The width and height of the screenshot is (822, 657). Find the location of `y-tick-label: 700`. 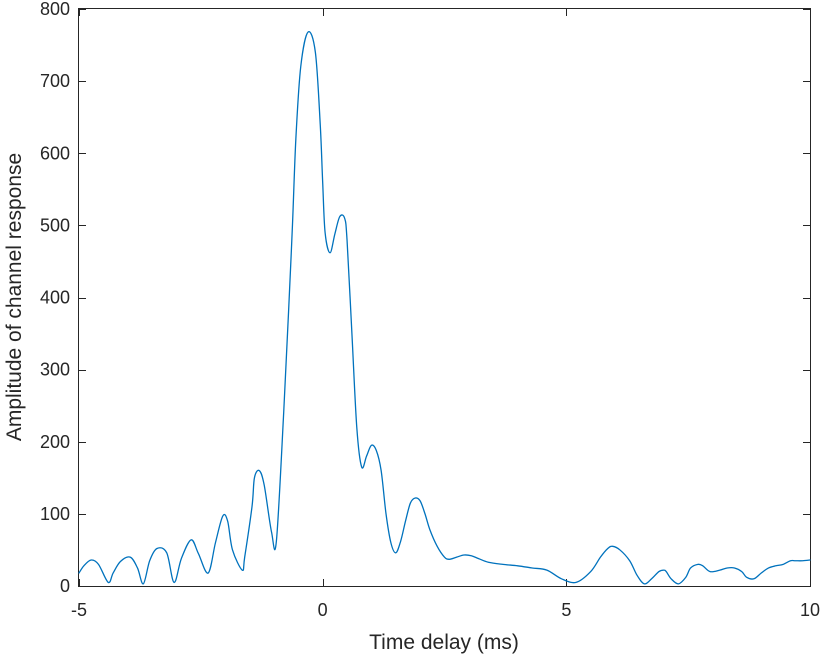

y-tick-label: 700 is located at coordinates (55, 81).